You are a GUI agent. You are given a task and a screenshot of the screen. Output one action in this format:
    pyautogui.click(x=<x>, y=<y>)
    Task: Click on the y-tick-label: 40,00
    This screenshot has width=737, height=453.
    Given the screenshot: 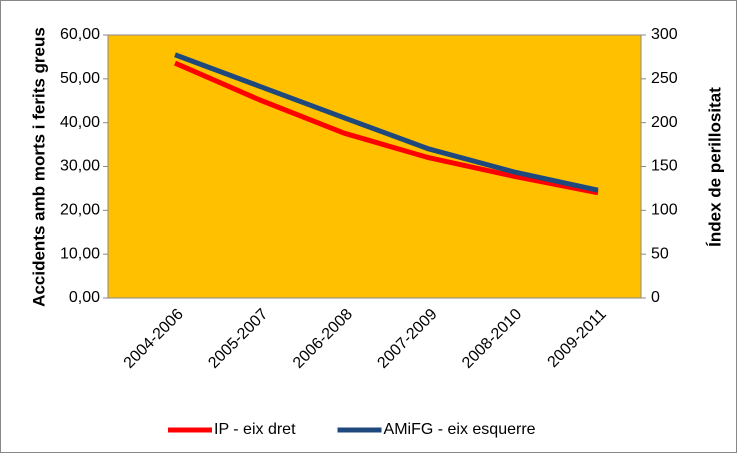 What is the action you would take?
    pyautogui.click(x=80, y=122)
    